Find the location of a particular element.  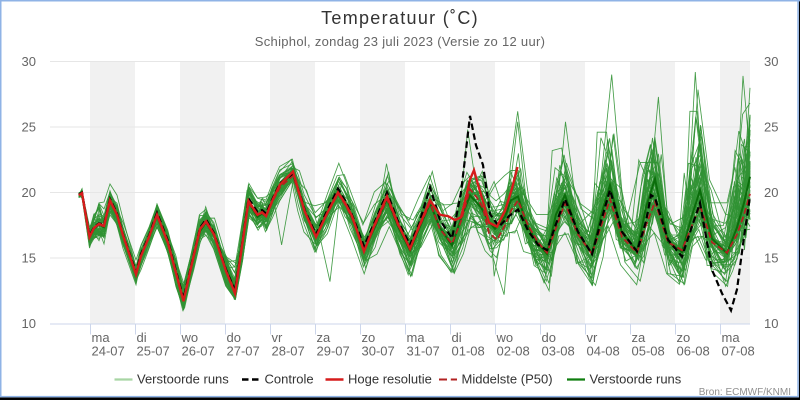

svg-text: 07-08 is located at coordinates (738, 350).